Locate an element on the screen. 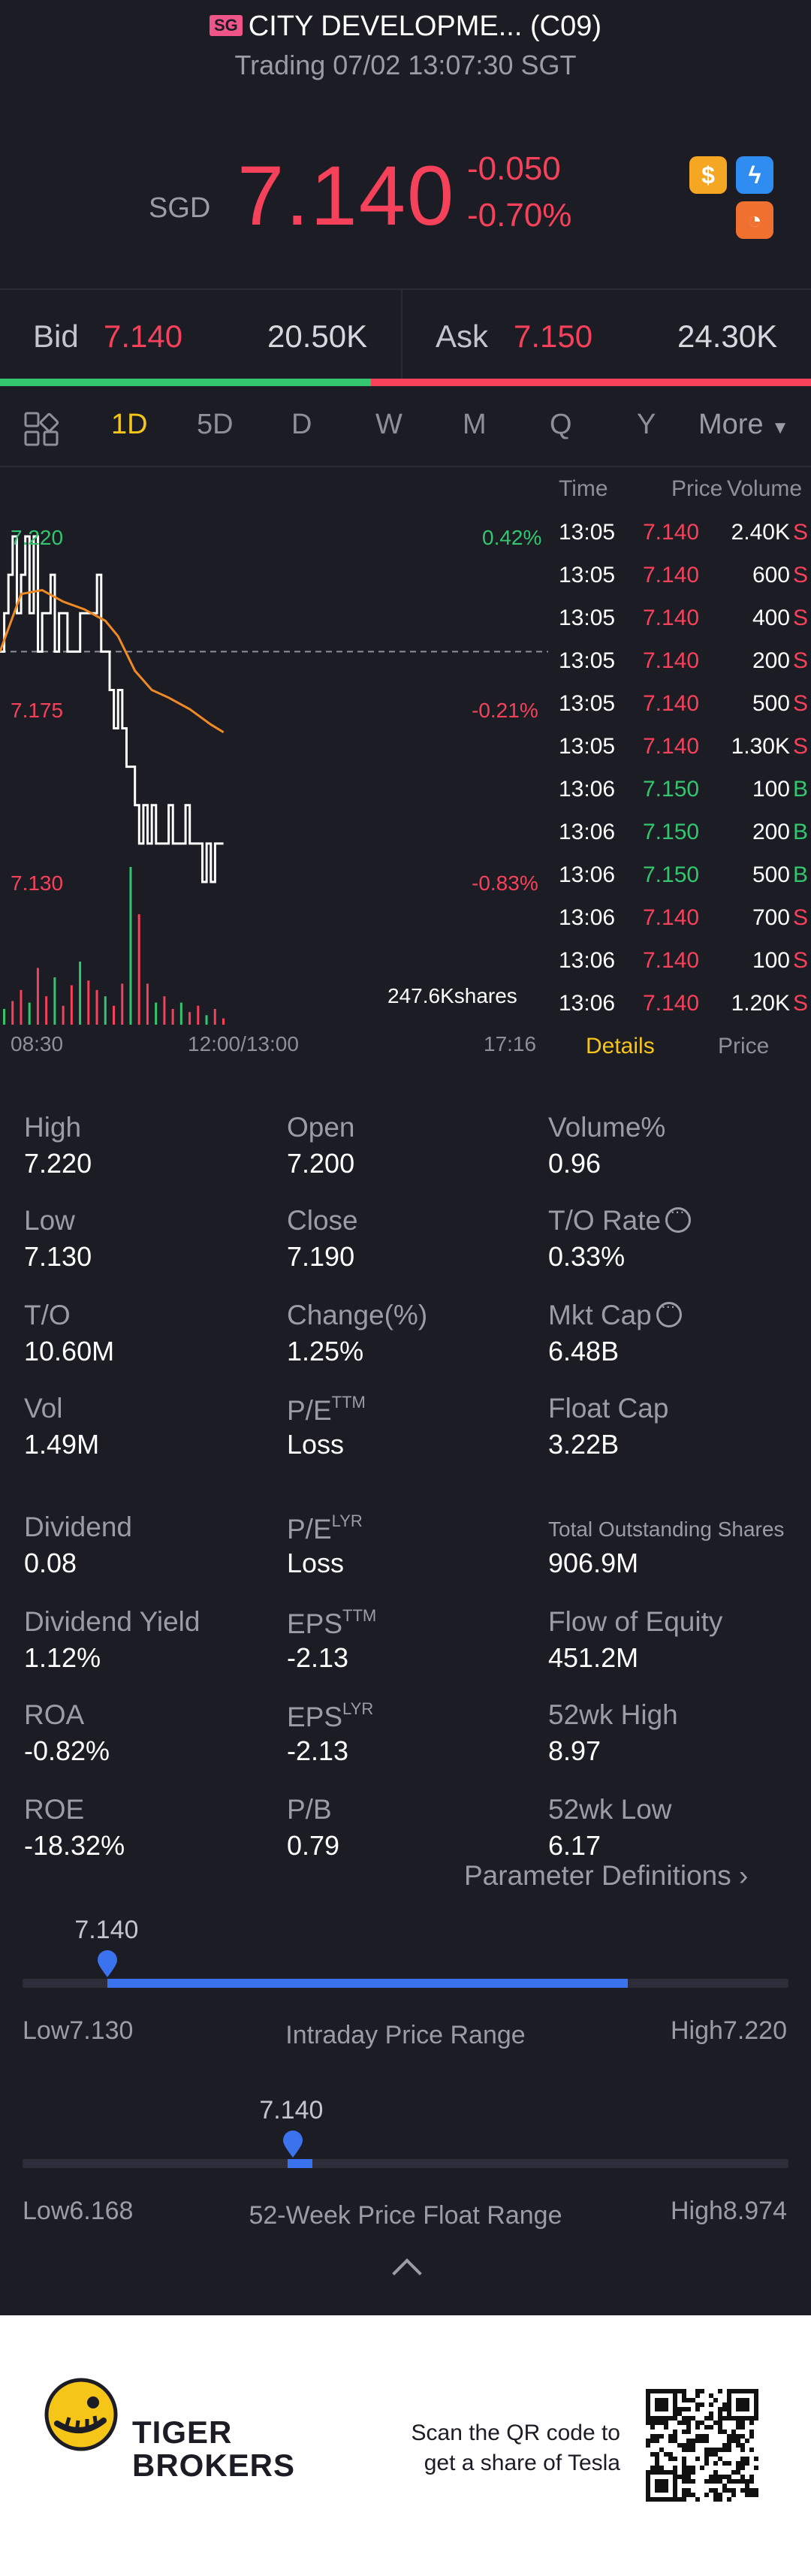 The height and width of the screenshot is (2576, 811). week52-low-label: Low6.168 is located at coordinates (78, 2211).